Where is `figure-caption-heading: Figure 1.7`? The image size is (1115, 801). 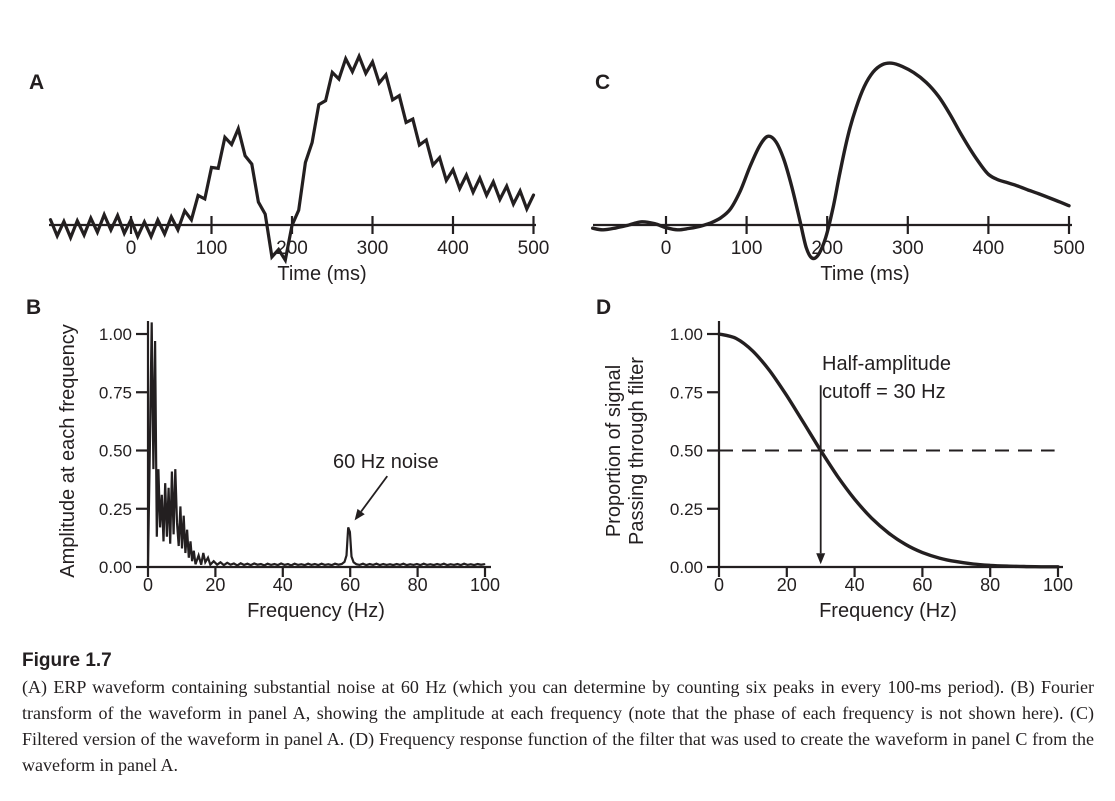 figure-caption-heading: Figure 1.7 is located at coordinates (67, 660).